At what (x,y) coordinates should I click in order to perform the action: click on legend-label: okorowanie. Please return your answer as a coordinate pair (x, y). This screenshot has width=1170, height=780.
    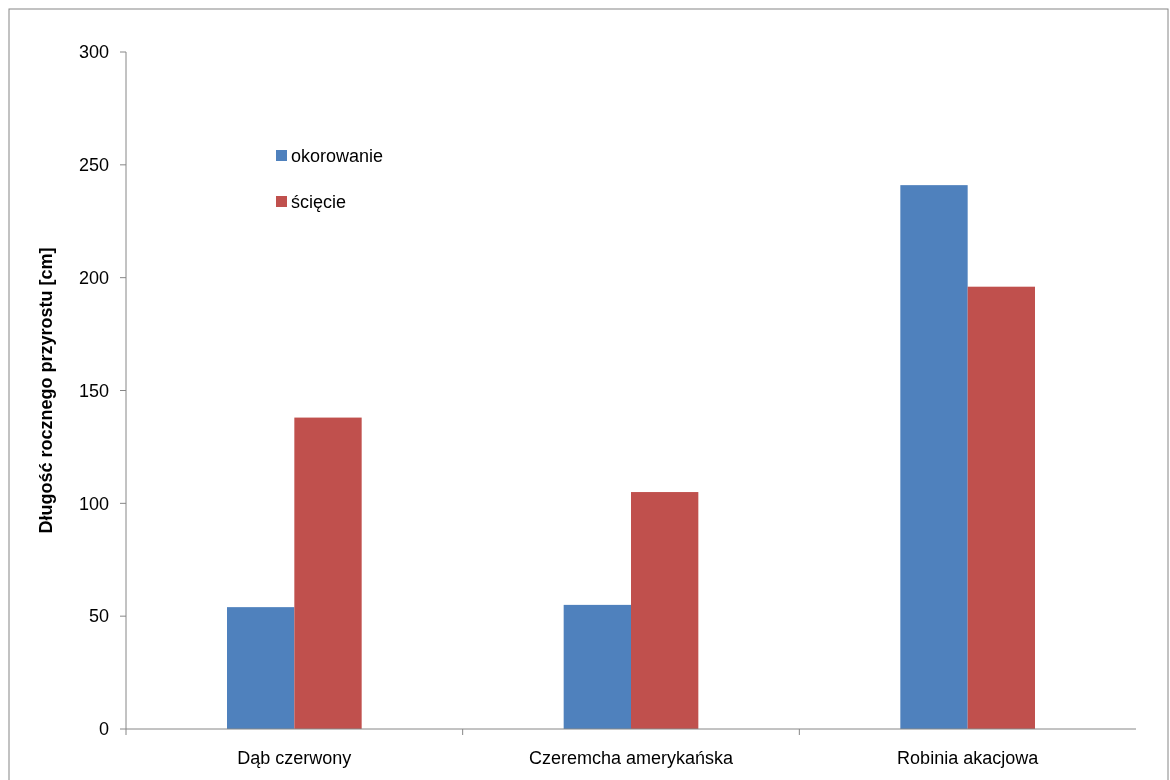
    Looking at the image, I should click on (337, 156).